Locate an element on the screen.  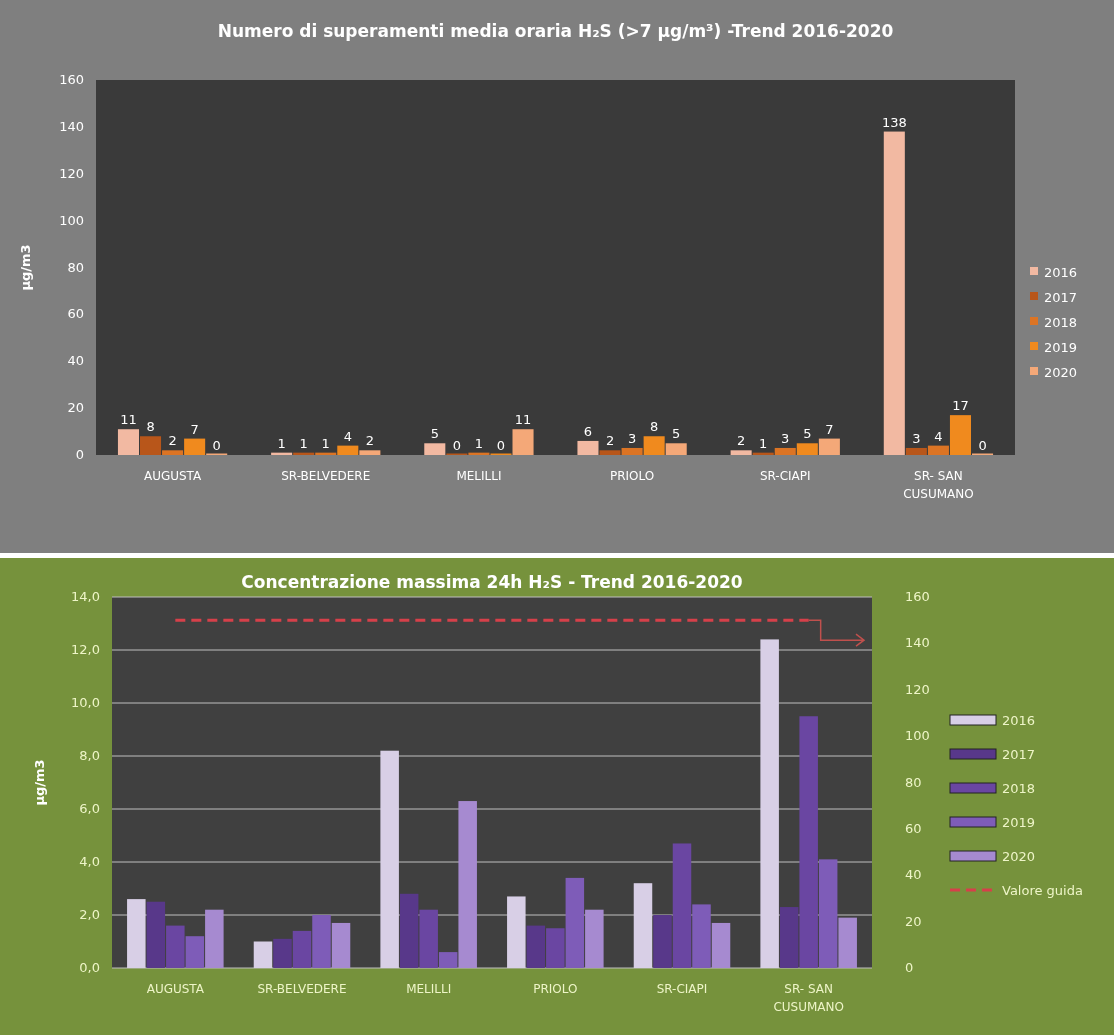
y-tick-label: 60 is located at coordinates (75, 314).